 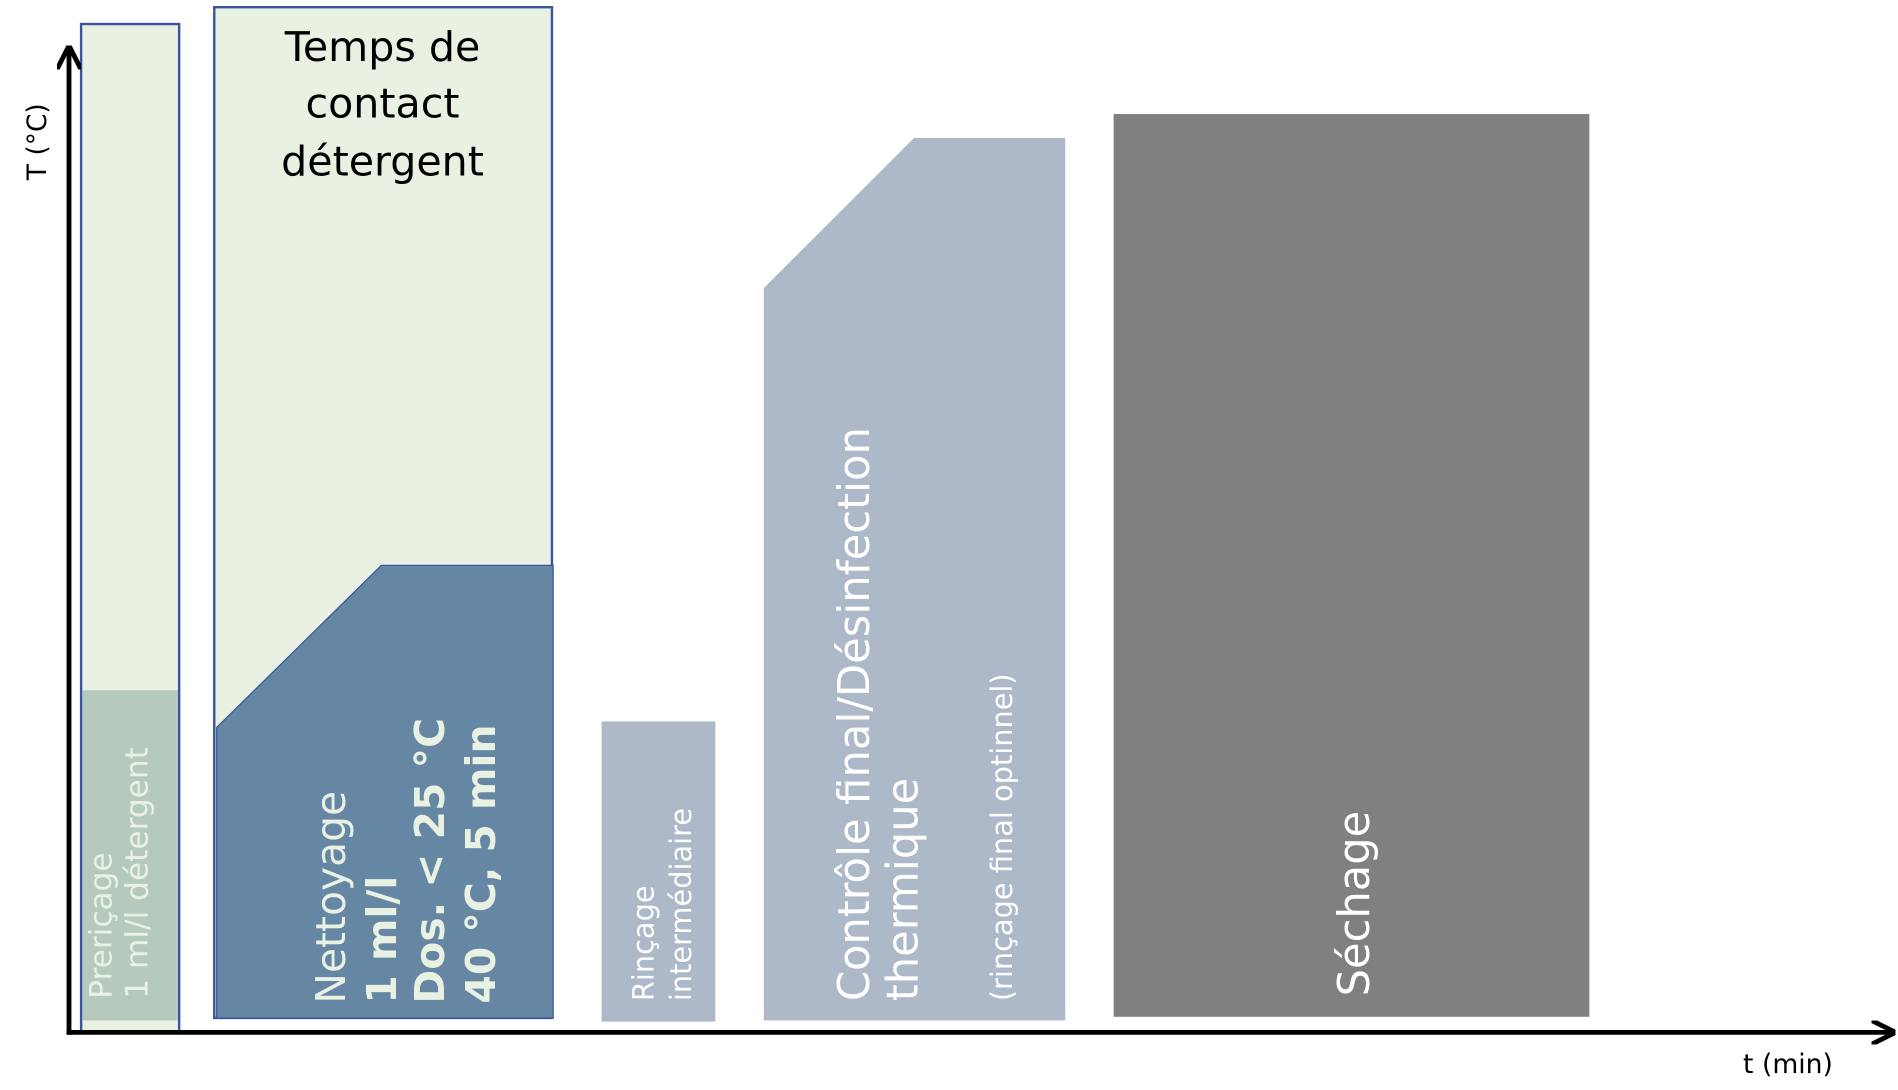 I want to click on stage-text: intermédiaire, so click(x=681, y=904).